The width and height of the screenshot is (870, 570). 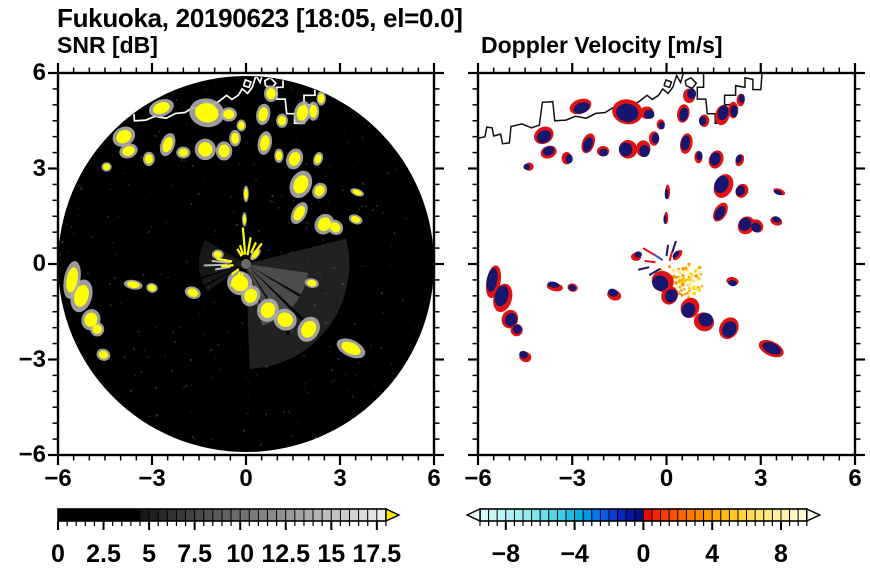 I want to click on y-tick-label: 3, so click(x=39, y=168).